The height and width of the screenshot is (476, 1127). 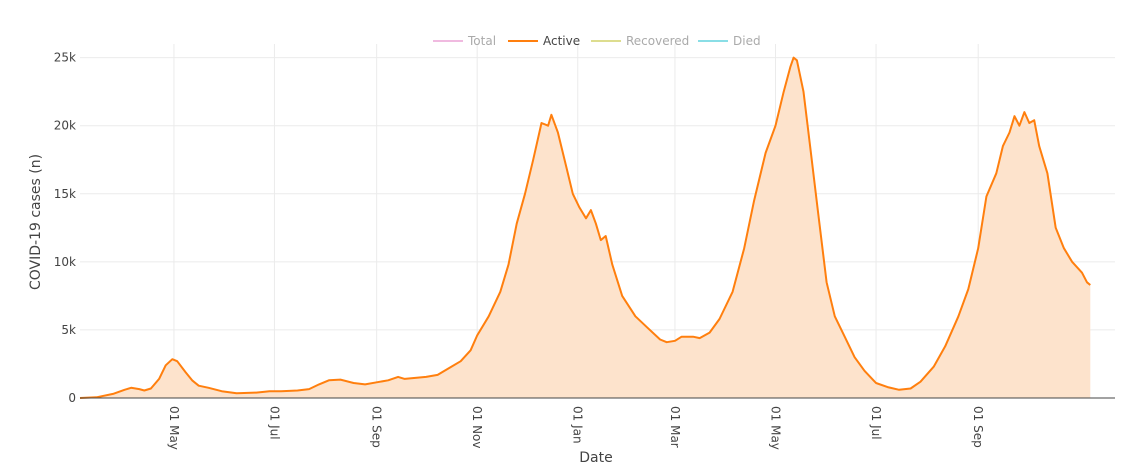 I want to click on y-tick-label: 20k, so click(x=65, y=126).